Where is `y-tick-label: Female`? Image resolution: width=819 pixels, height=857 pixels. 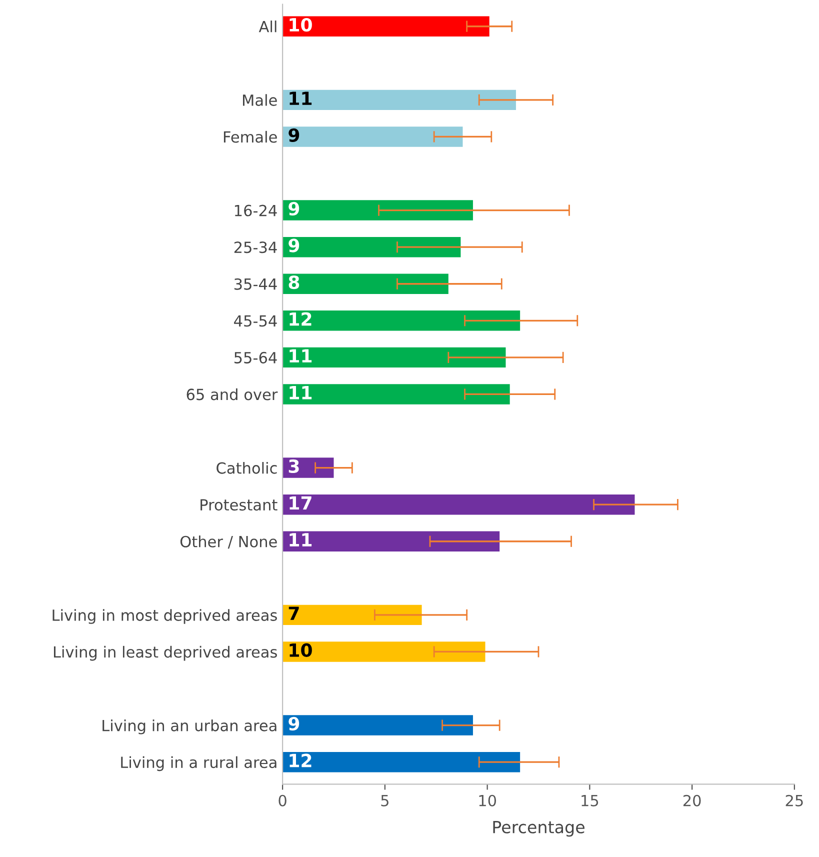
y-tick-label: Female is located at coordinates (250, 136).